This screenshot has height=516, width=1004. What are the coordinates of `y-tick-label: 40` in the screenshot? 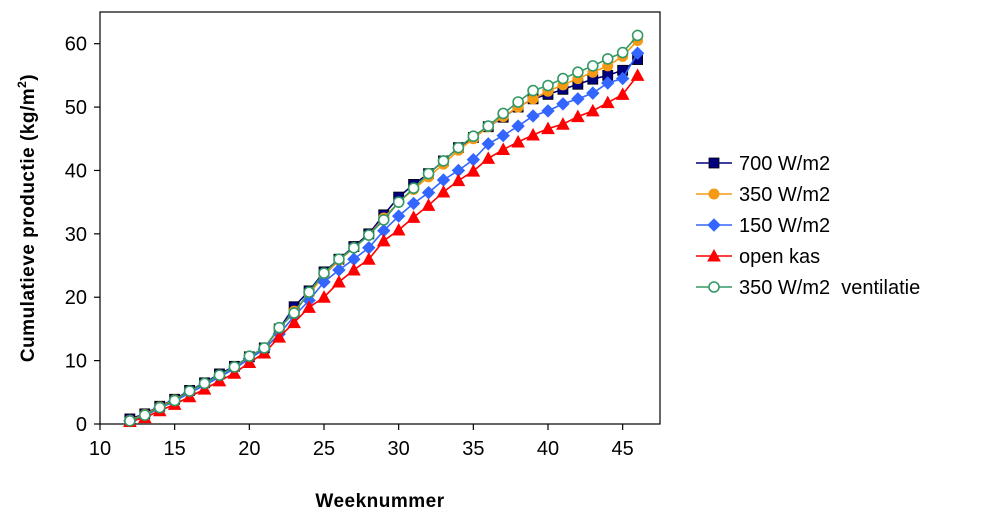 It's located at (76, 171).